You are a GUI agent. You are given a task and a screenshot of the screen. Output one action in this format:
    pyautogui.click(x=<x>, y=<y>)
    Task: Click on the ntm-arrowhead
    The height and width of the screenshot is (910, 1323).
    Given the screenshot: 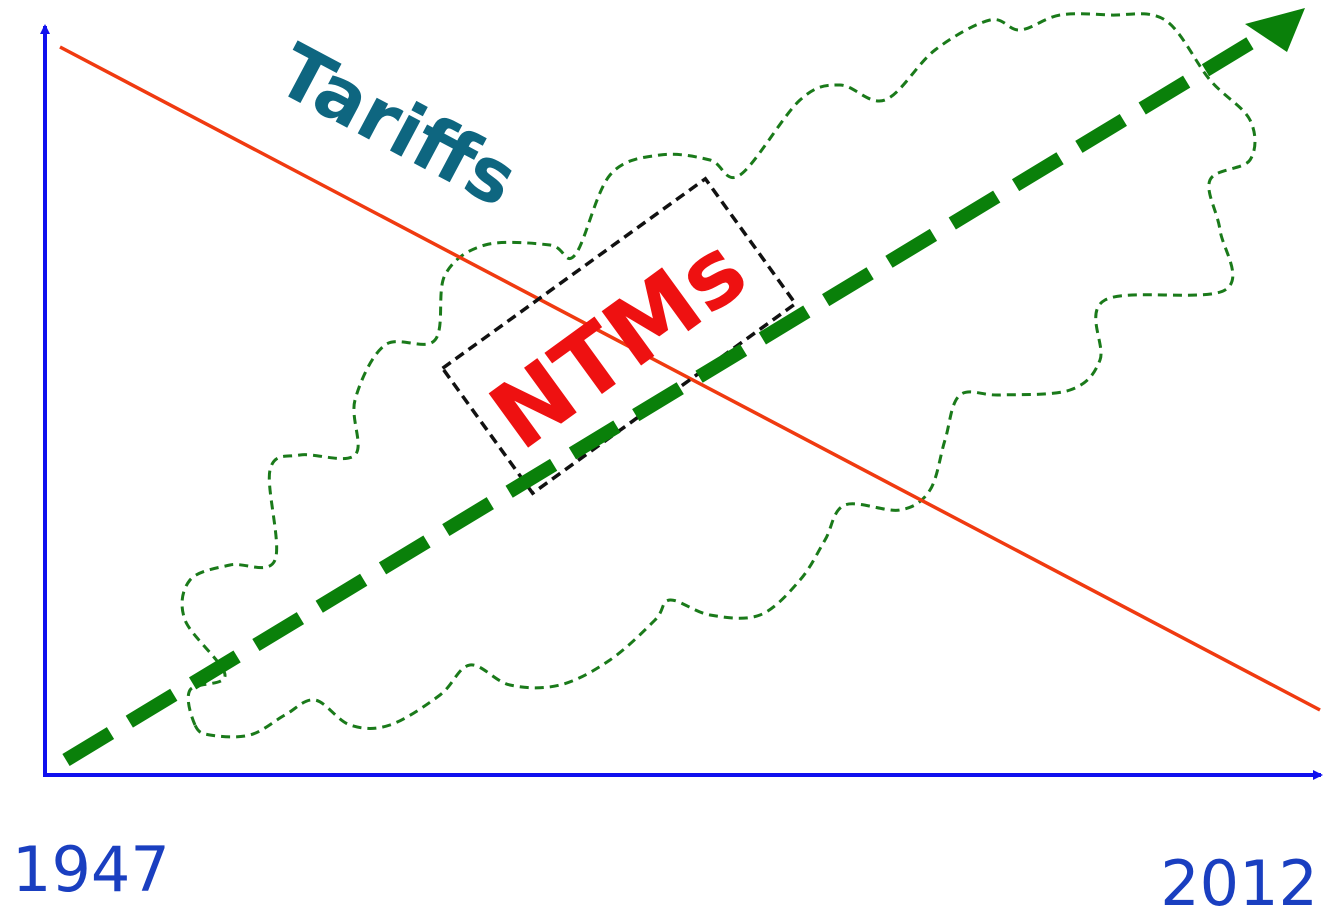 What is the action you would take?
    pyautogui.click(x=1275, y=30)
    